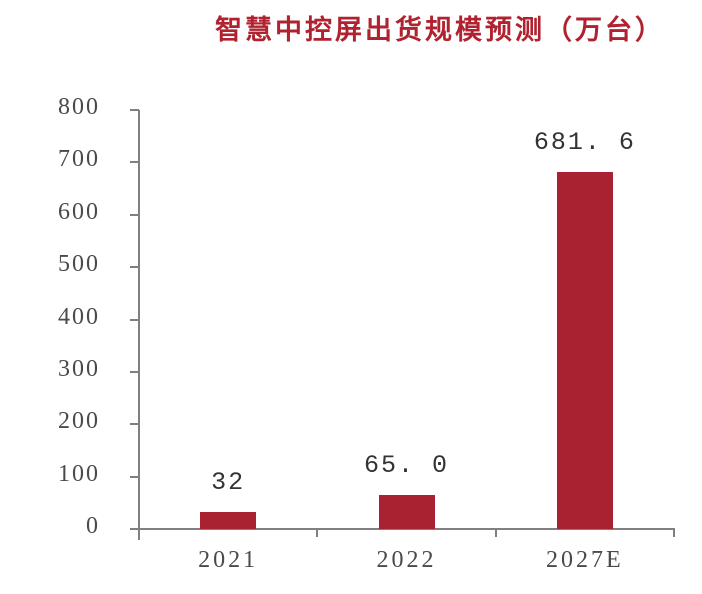 The height and width of the screenshot is (594, 702). What do you see at coordinates (79, 107) in the screenshot?
I see `y-tick-label: 800` at bounding box center [79, 107].